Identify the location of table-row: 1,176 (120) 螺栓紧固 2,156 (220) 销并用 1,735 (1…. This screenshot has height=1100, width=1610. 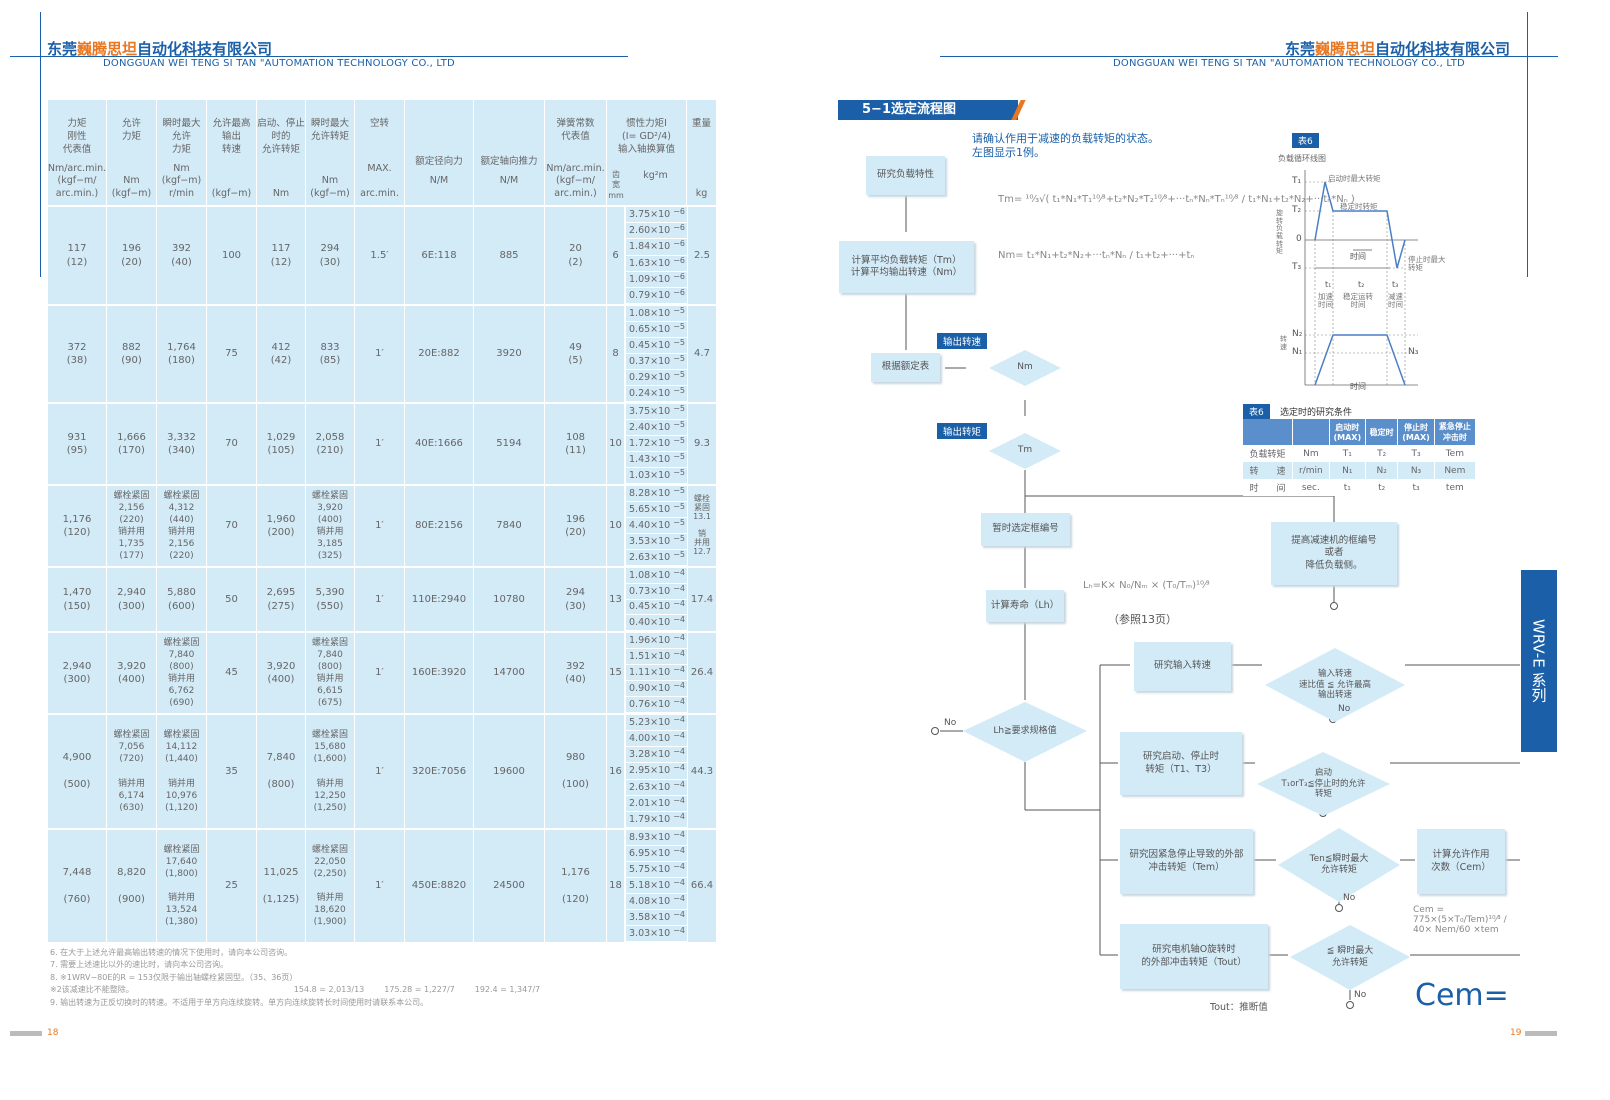
(382, 527).